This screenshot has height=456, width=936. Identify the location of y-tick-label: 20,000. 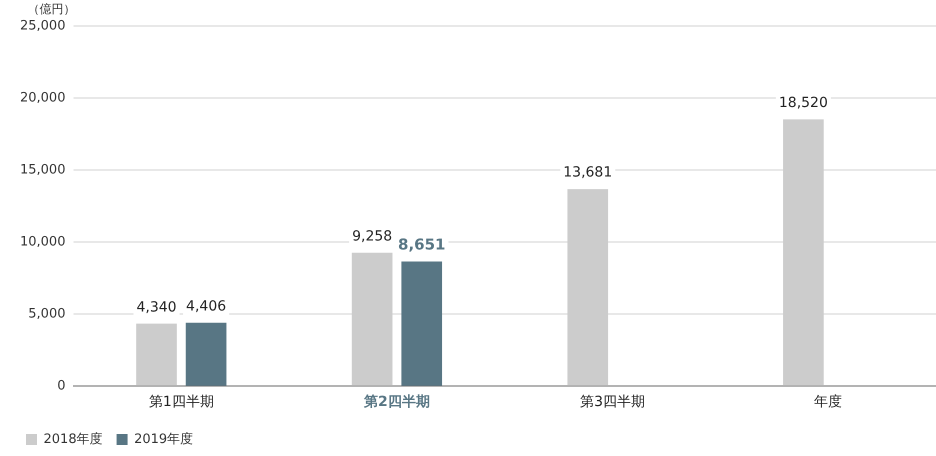
(43, 98).